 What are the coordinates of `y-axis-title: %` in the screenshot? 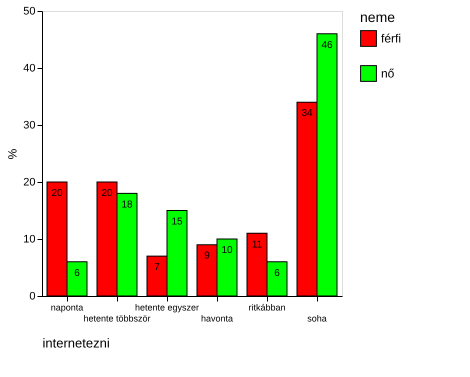 It's located at (12, 154).